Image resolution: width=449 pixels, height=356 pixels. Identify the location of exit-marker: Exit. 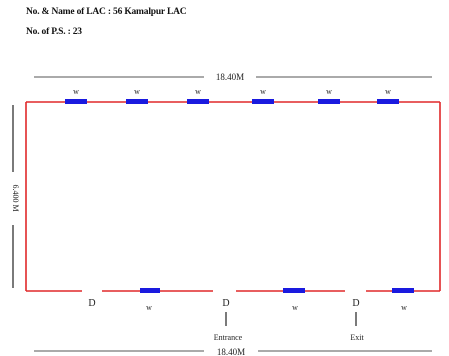
(357, 327).